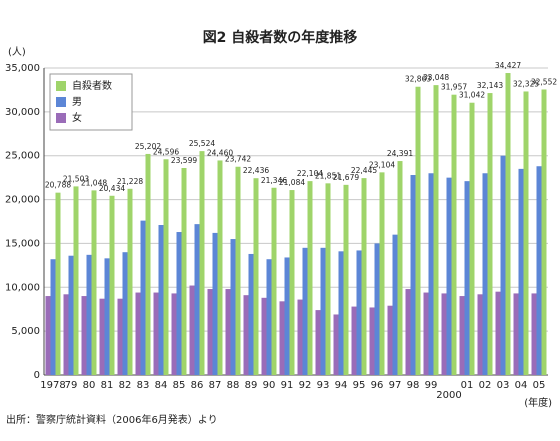  I want to click on y-tick-label: 35,000, so click(22, 68).